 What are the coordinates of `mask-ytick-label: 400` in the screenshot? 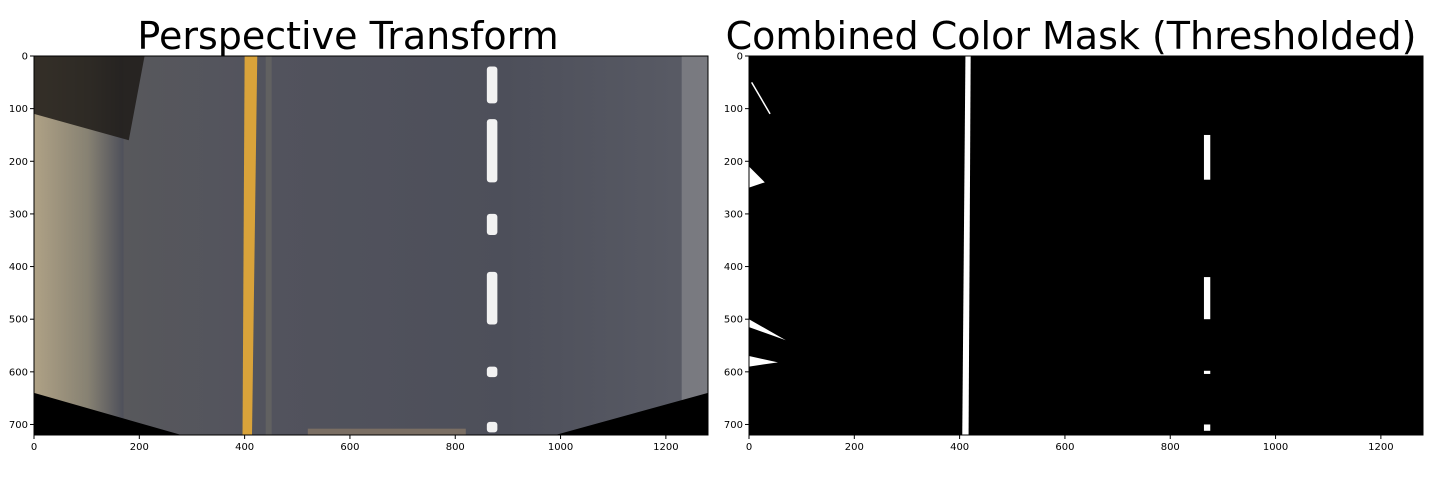 It's located at (733, 267).